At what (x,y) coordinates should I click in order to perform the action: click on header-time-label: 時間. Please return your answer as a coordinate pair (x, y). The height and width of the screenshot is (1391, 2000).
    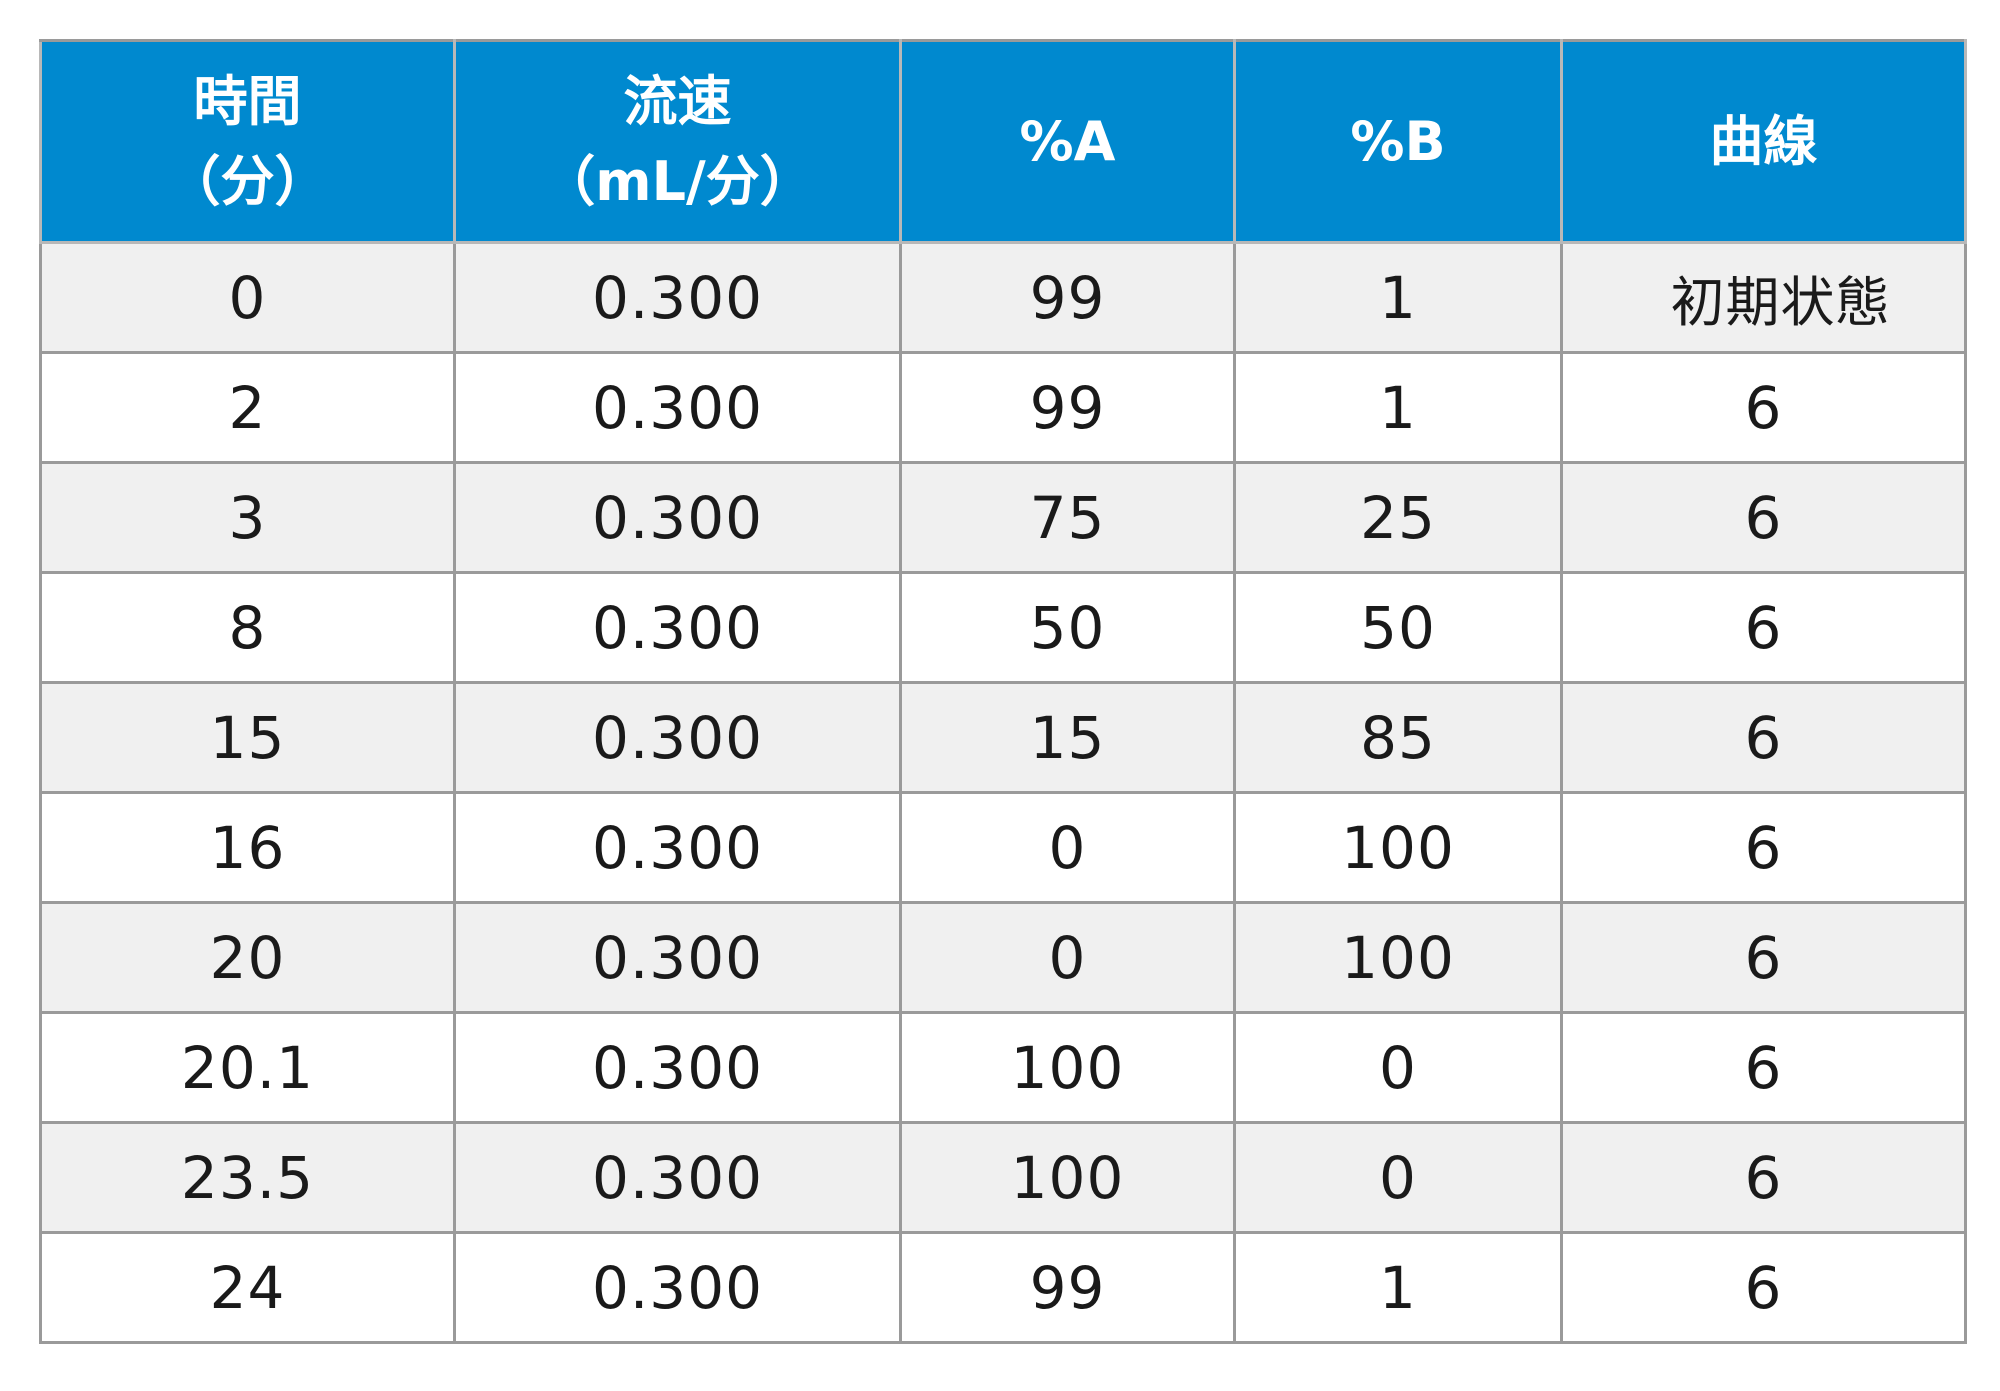
    Looking at the image, I should click on (247, 101).